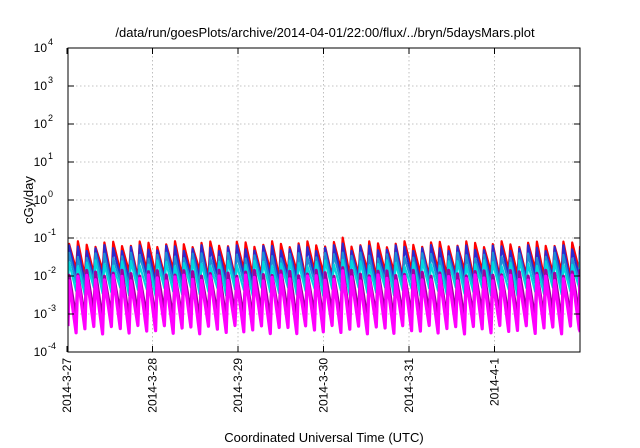 Image resolution: width=640 pixels, height=448 pixels. I want to click on y-axis-label: cGy/day, so click(28, 200).